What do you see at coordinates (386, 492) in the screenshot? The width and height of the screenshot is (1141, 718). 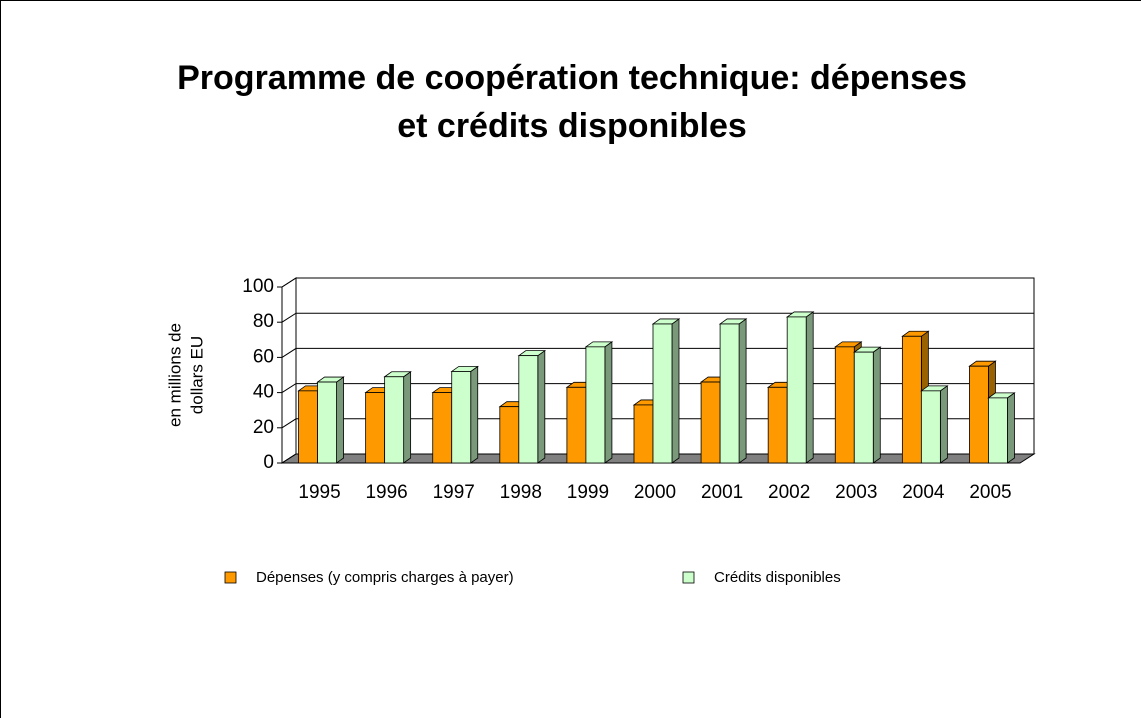 I see `x-tick-label: 1996` at bounding box center [386, 492].